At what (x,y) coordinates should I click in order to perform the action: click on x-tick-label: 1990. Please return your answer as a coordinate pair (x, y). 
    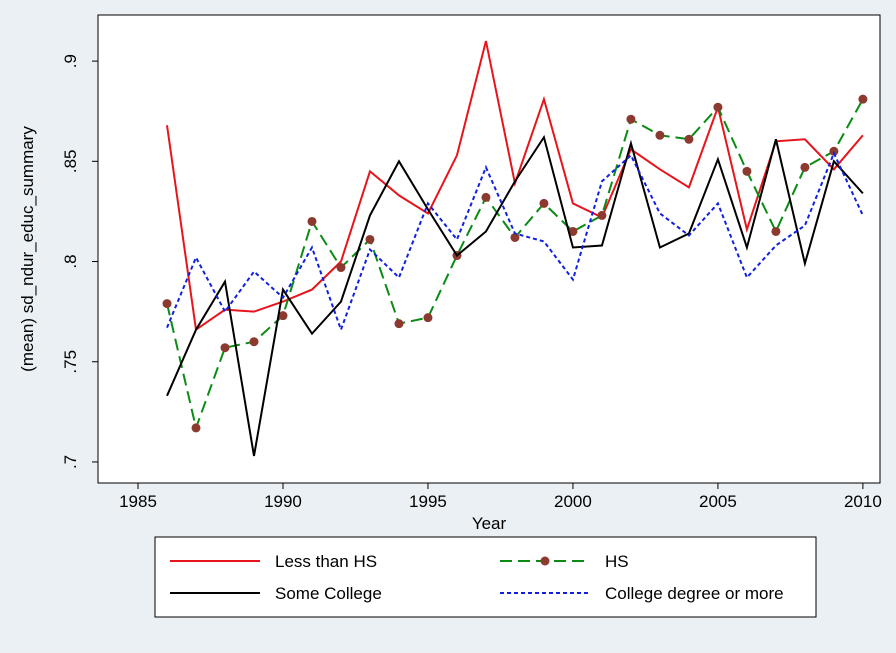
    Looking at the image, I should click on (283, 501).